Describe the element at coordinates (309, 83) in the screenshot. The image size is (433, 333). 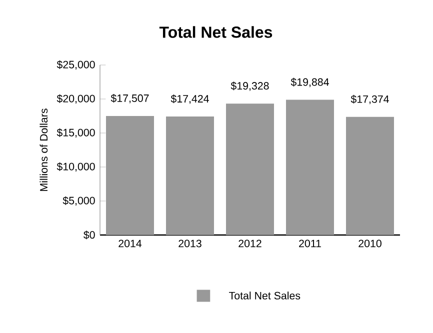
I see `data-label: $19,884` at that location.